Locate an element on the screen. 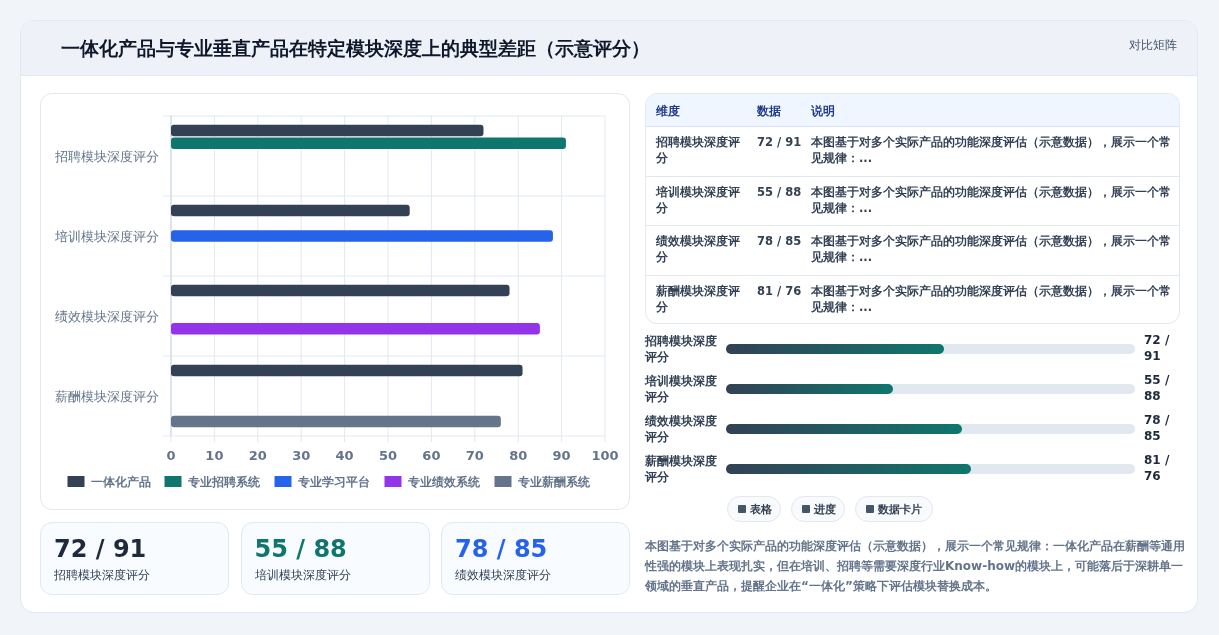  legend-label: 专业绩效系统 is located at coordinates (443, 482).